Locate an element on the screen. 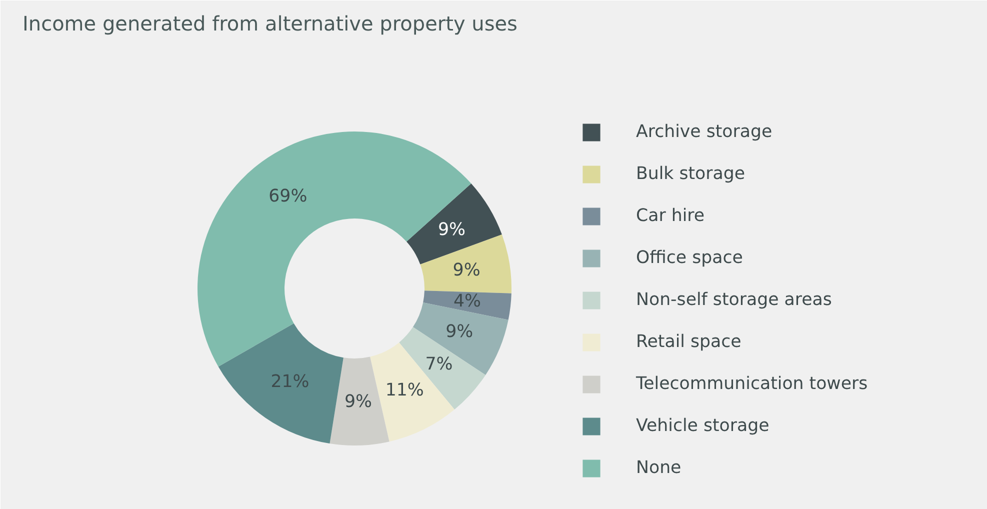  legend-label: Archive storage is located at coordinates (704, 132).